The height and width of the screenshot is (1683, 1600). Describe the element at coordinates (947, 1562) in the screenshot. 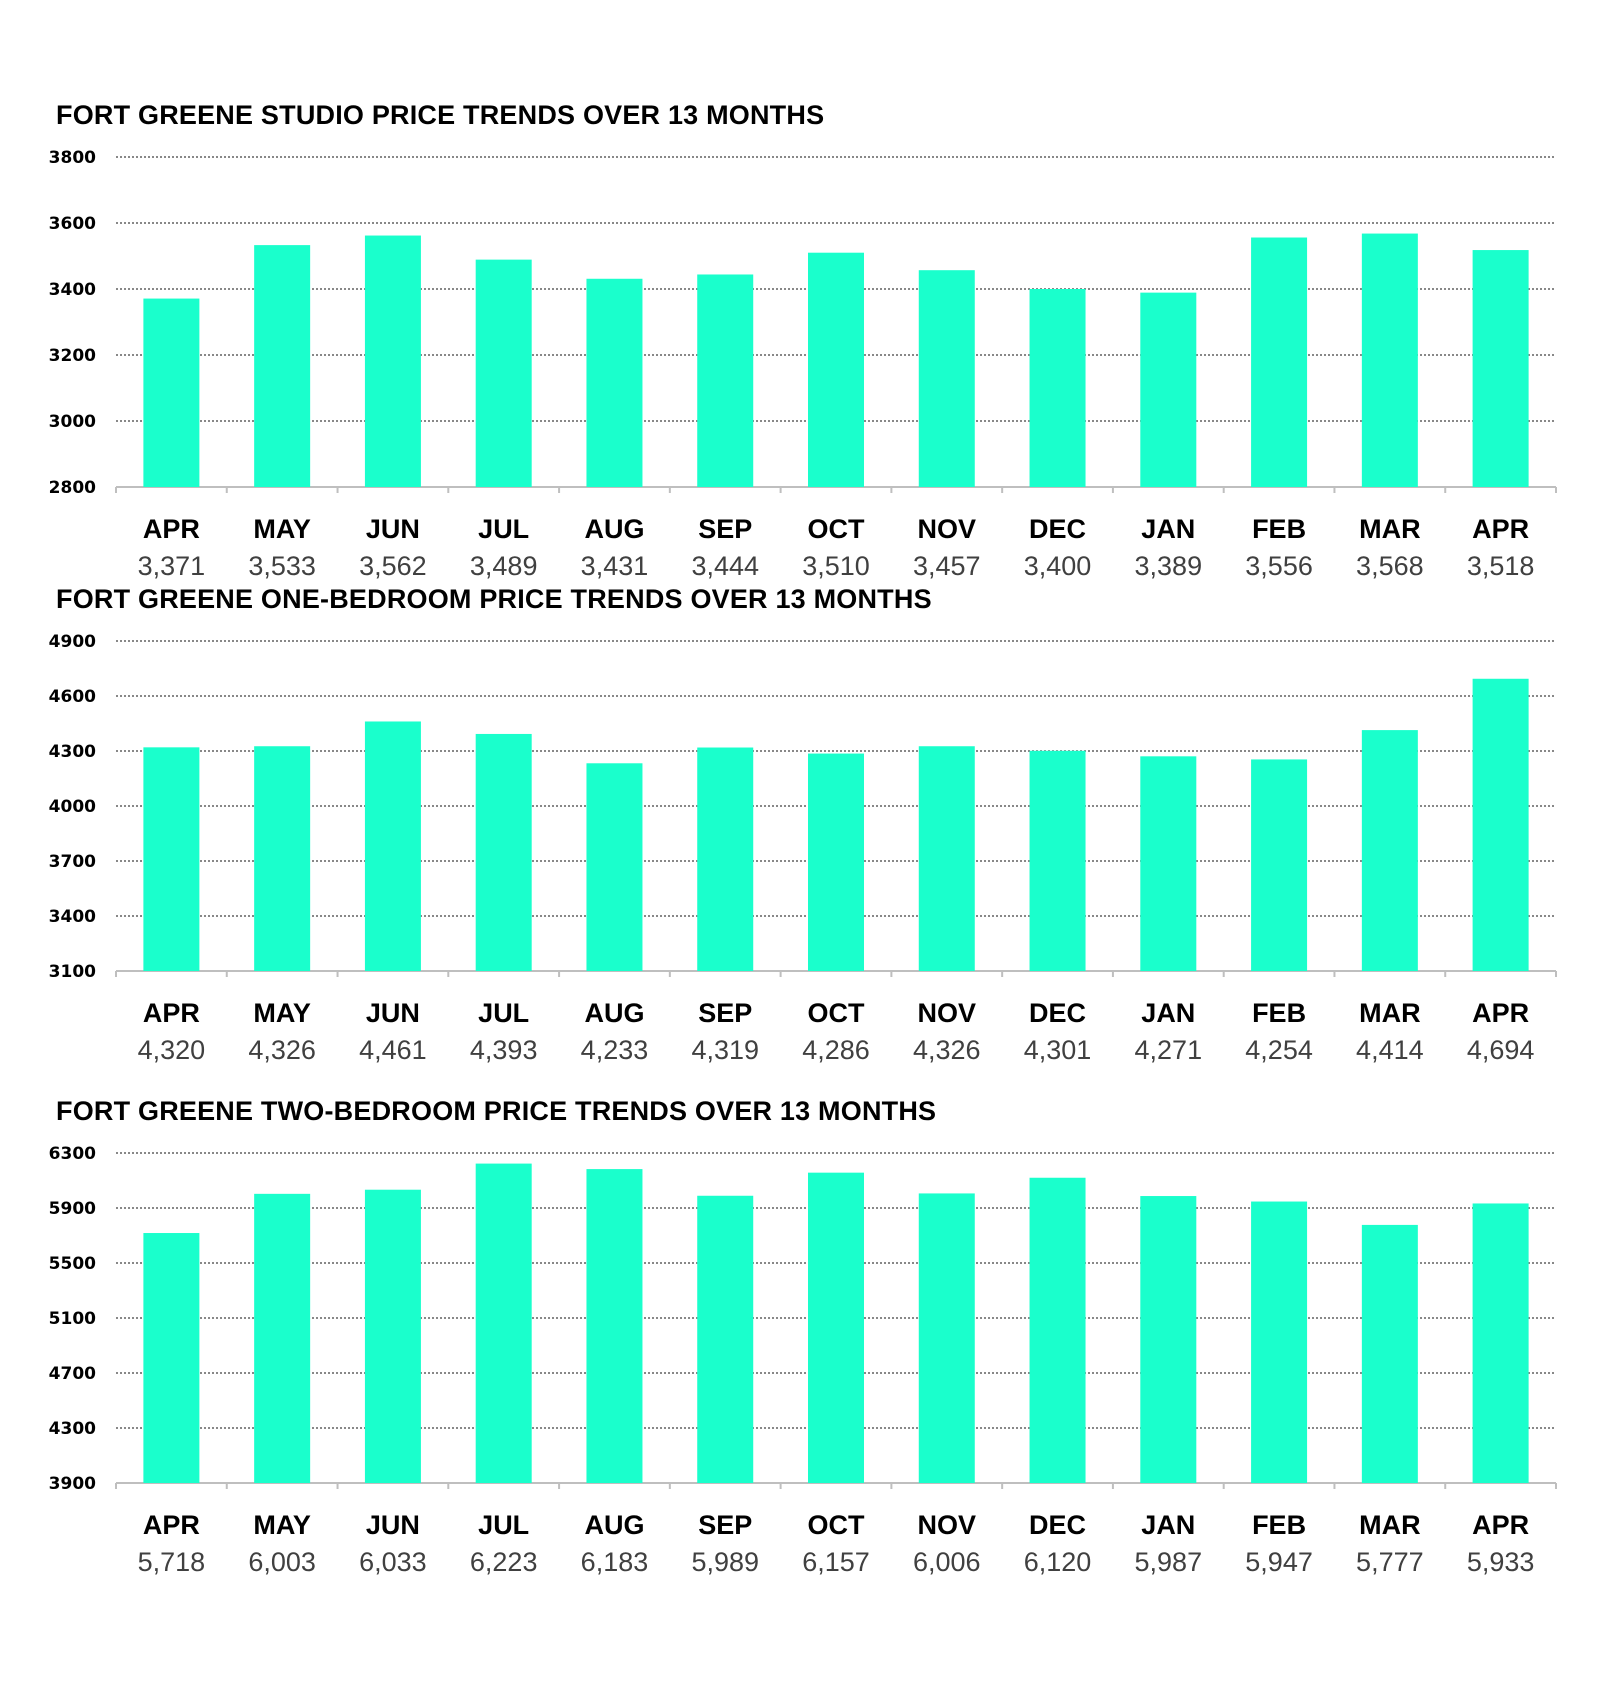

I see `value-label: 6,006` at that location.